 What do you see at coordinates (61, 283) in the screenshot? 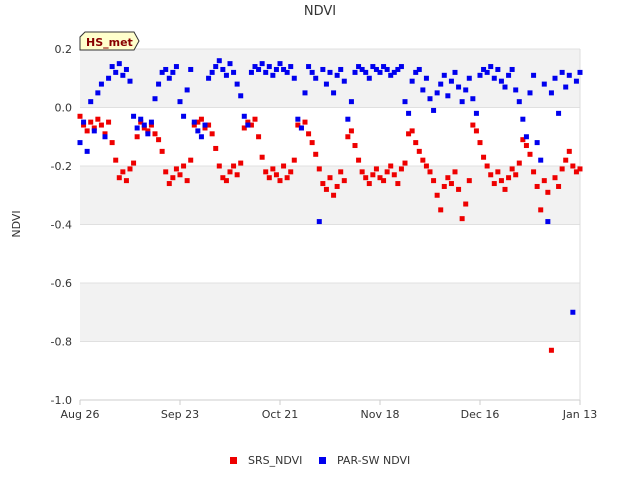
I see `y-tick-label: -0.6` at bounding box center [61, 283].